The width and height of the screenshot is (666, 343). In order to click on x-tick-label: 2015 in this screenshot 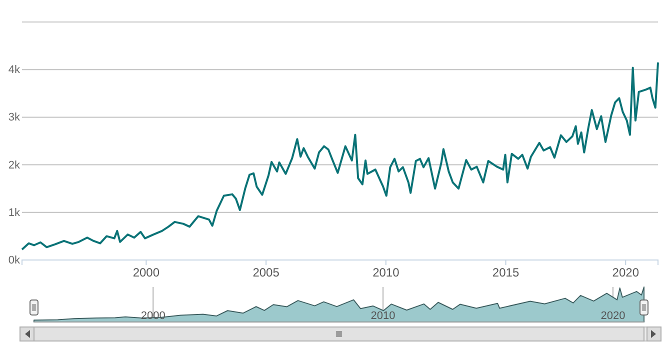, I will do `click(506, 273)`.